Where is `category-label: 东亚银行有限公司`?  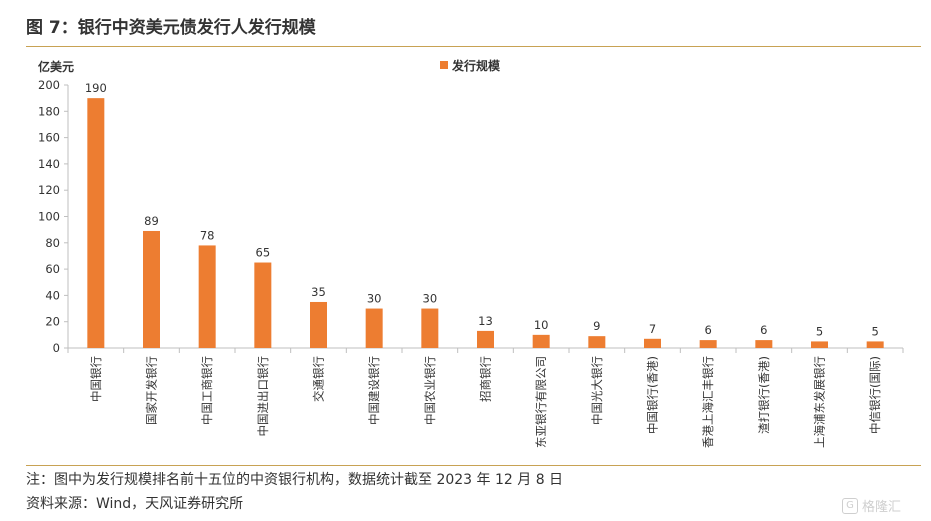
category-label: 东亚银行有限公司 is located at coordinates (541, 402).